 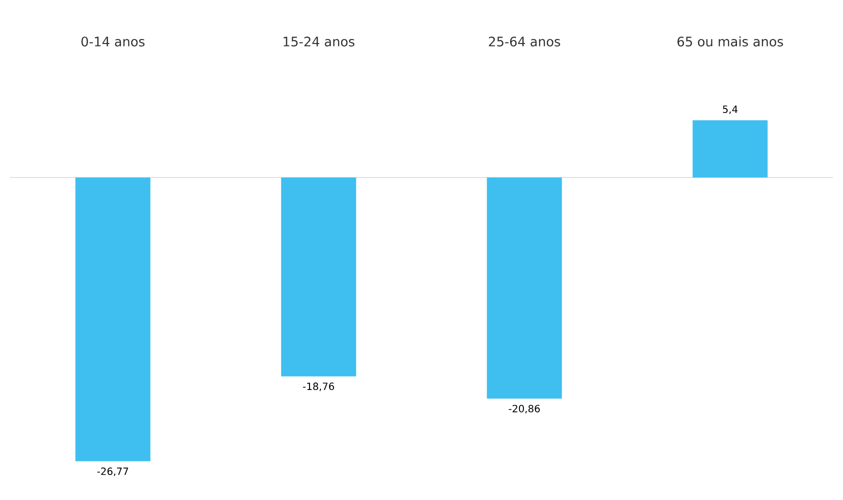 I want to click on x-tick-label: 65 ou mais anos, so click(x=730, y=41).